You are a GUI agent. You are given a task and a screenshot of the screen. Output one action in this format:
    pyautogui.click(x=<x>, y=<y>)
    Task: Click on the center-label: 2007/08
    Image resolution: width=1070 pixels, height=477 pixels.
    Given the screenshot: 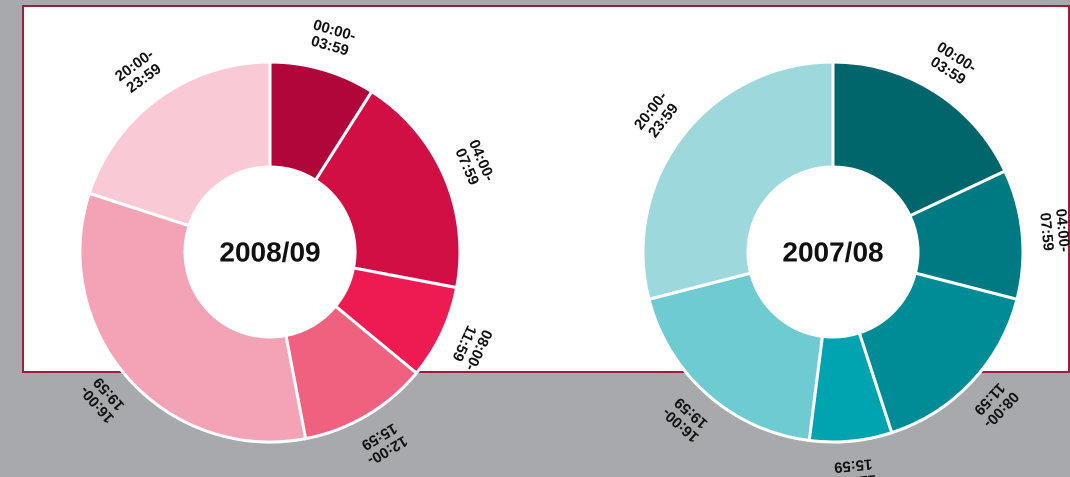 What is the action you would take?
    pyautogui.click(x=832, y=251)
    